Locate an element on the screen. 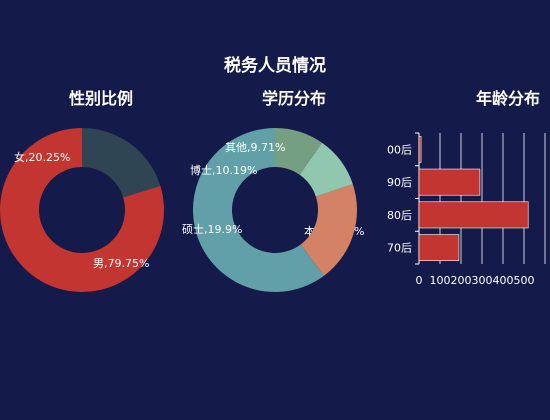 The height and width of the screenshot is (420, 550). age-x-tick-label-2: 200 is located at coordinates (461, 280).